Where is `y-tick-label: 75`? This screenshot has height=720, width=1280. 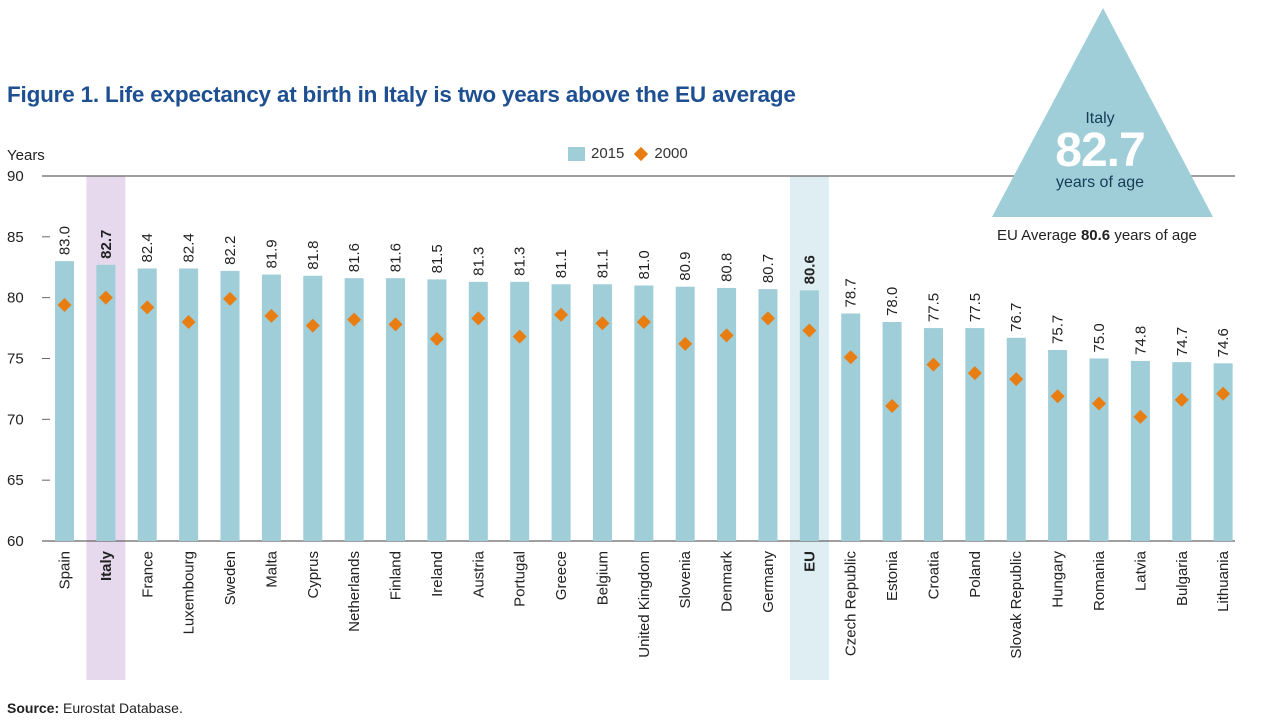 y-tick-label: 75 is located at coordinates (15, 359).